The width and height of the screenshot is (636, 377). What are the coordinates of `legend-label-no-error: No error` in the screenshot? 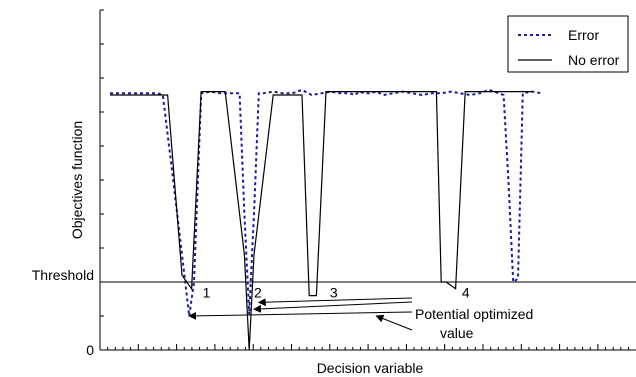 It's located at (594, 60).